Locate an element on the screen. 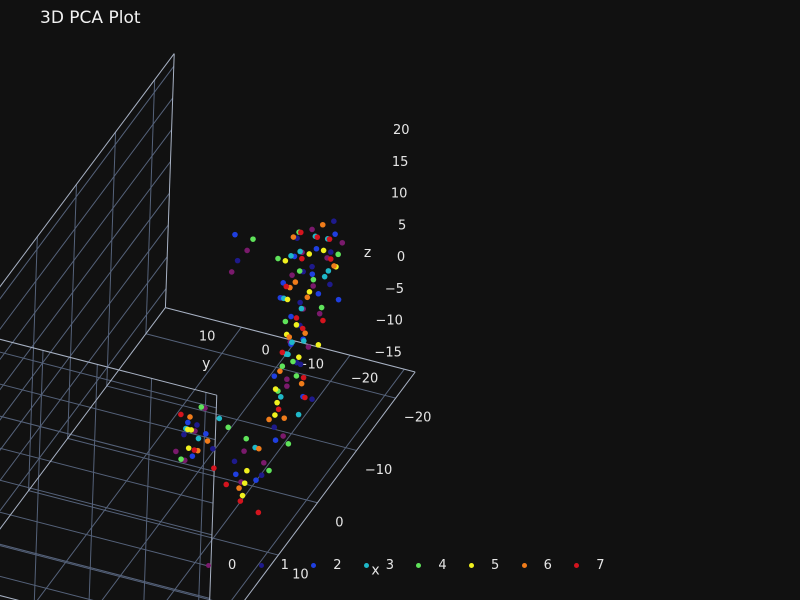  legend-label: 7 is located at coordinates (600, 565).